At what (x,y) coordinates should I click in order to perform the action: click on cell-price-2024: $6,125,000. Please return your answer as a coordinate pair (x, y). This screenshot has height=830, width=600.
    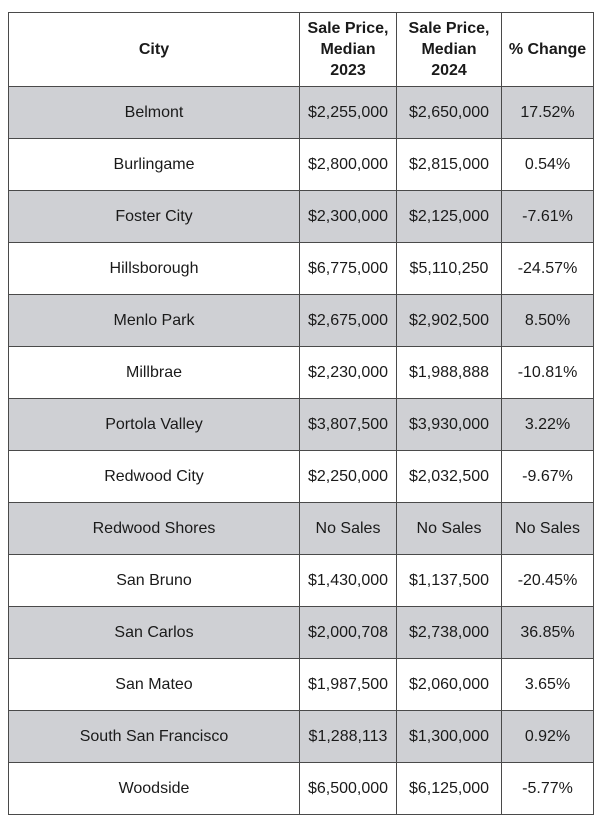
    Looking at the image, I should click on (449, 788).